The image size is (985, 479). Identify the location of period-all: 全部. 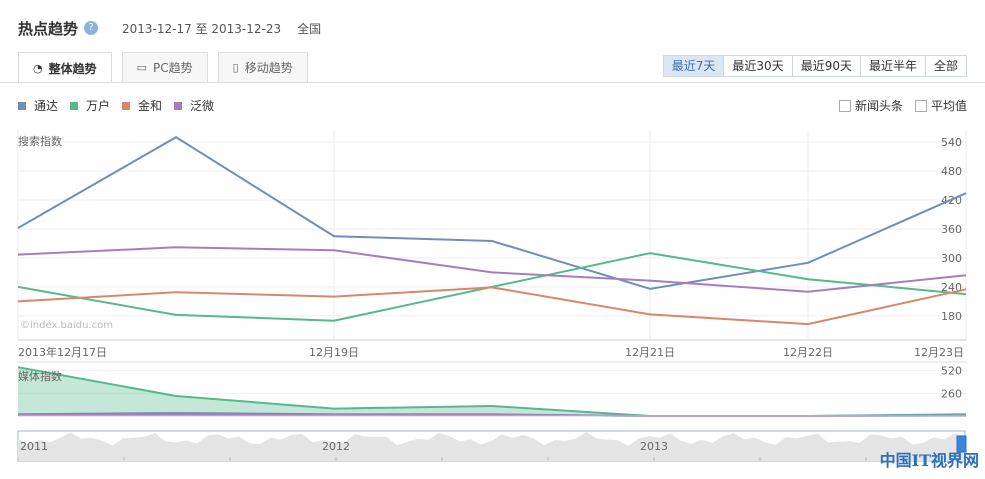
(945, 66).